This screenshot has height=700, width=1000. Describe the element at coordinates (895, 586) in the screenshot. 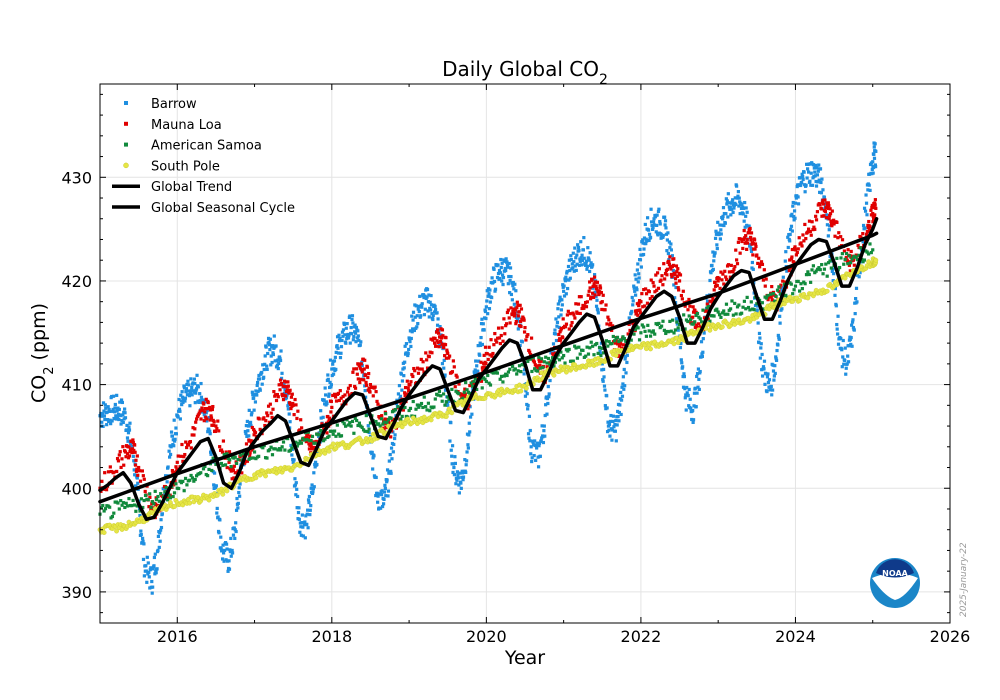

I see `logo-bird-shape` at that location.